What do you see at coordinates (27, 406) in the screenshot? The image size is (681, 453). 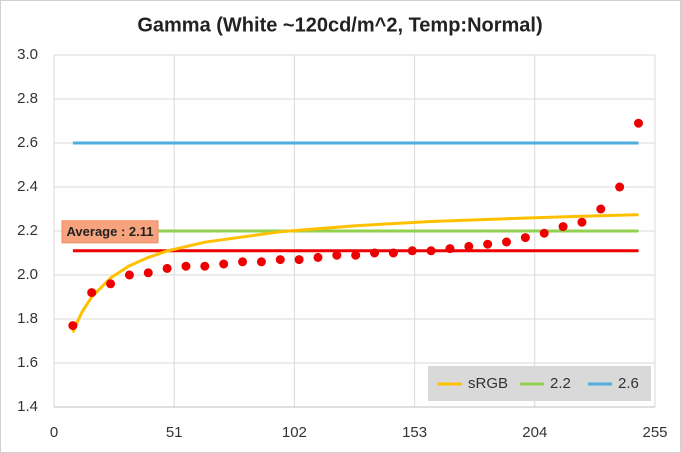 I see `y-tick-label: 1.4` at bounding box center [27, 406].